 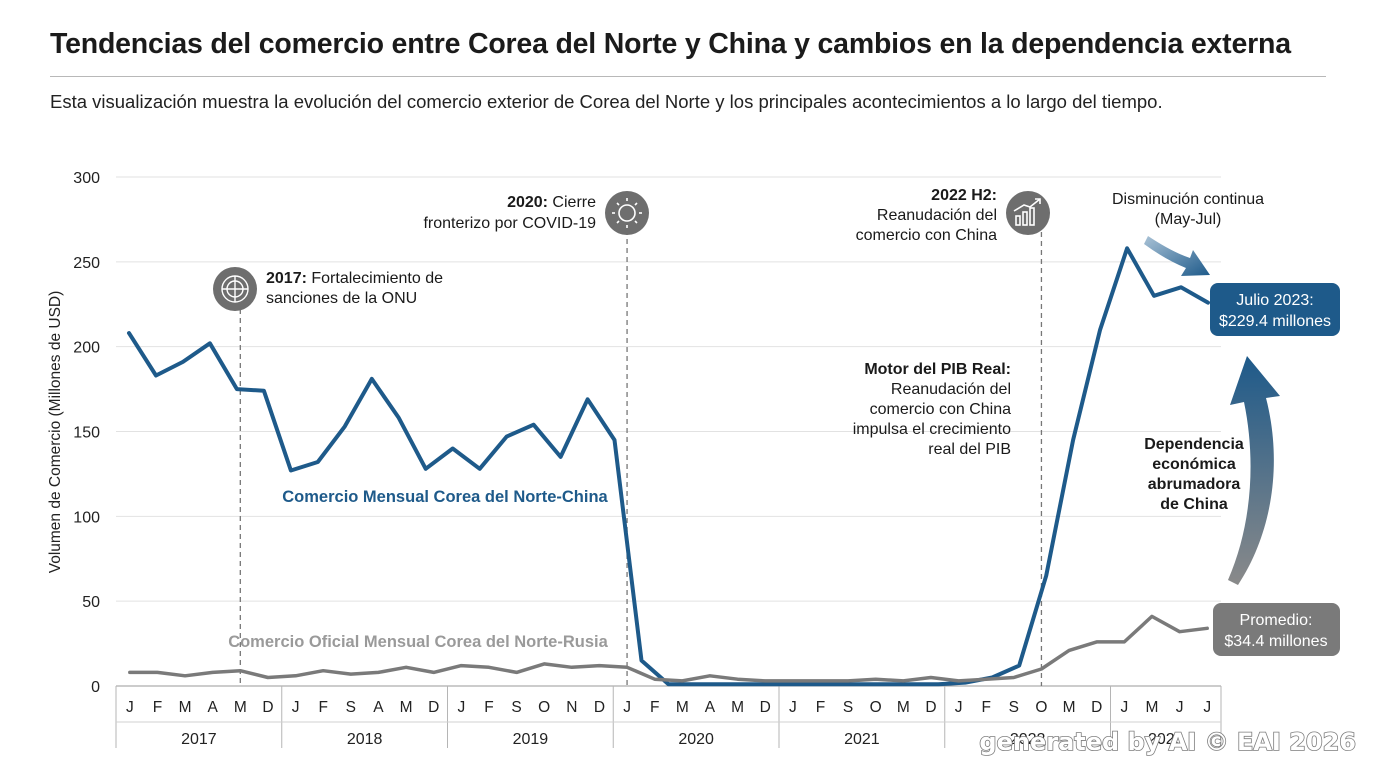 I want to click on china-series-label: Comercio Mensual Corea del Norte-China, so click(x=445, y=497).